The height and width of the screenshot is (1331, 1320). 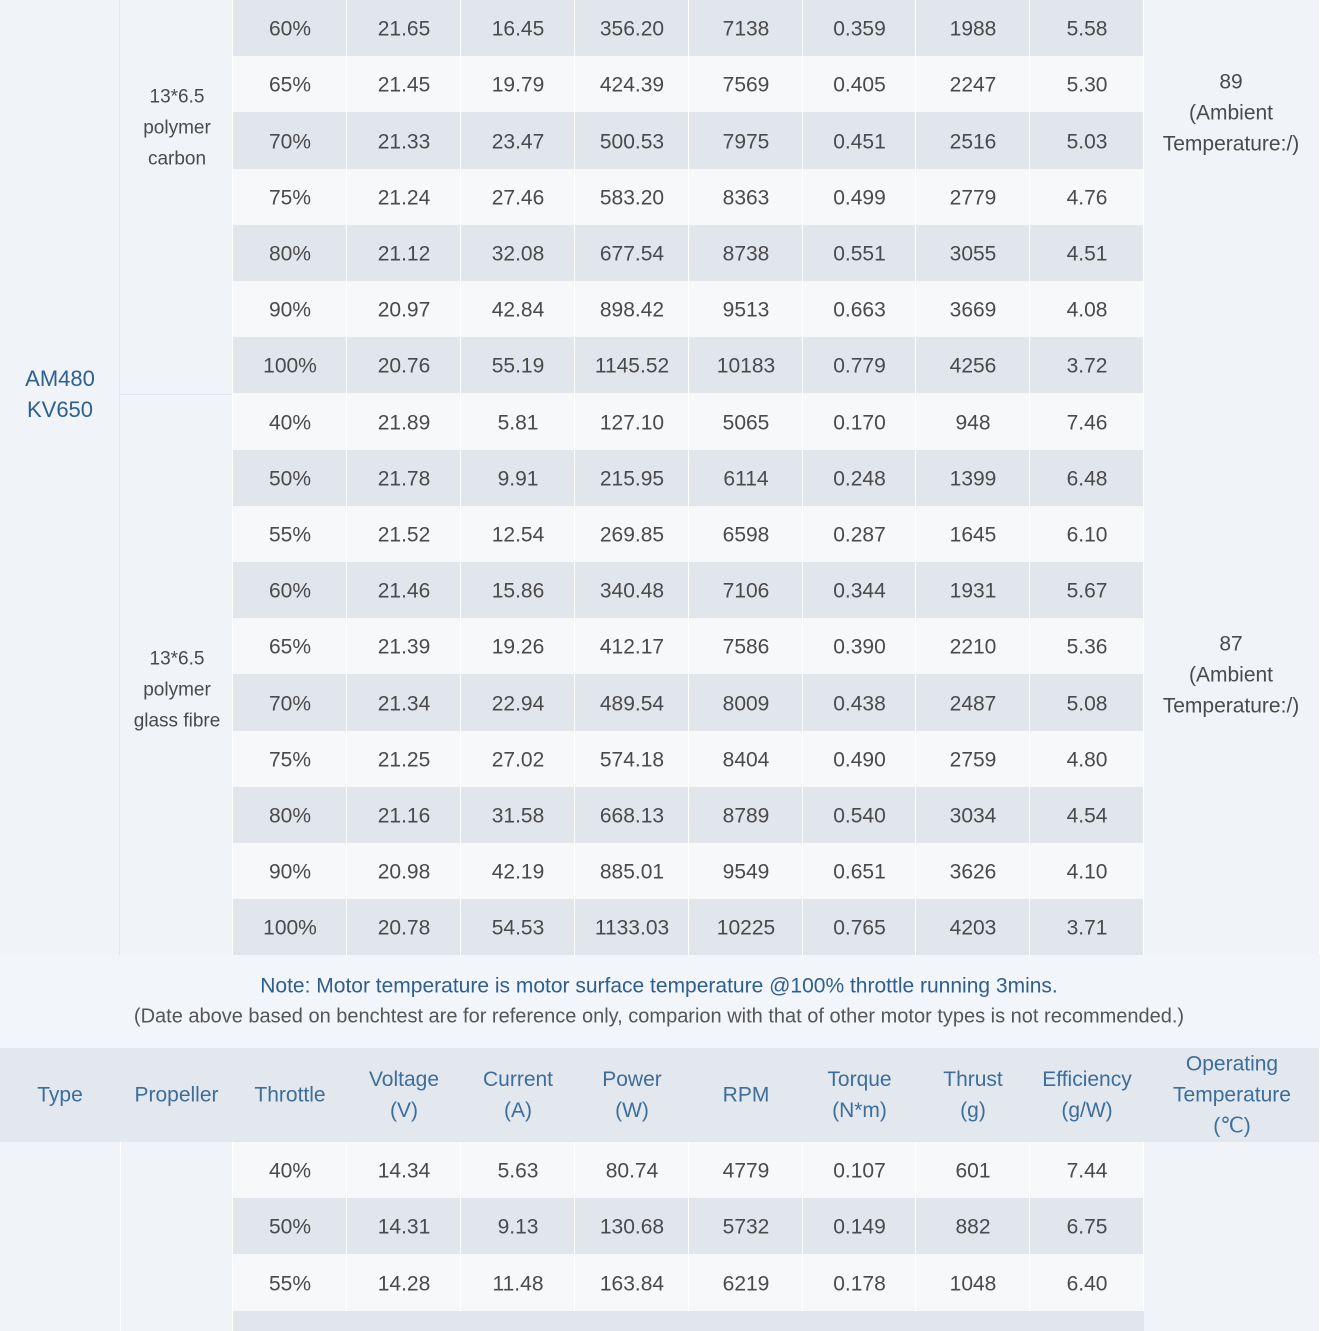 What do you see at coordinates (746, 816) in the screenshot?
I see `cell-value: 8789` at bounding box center [746, 816].